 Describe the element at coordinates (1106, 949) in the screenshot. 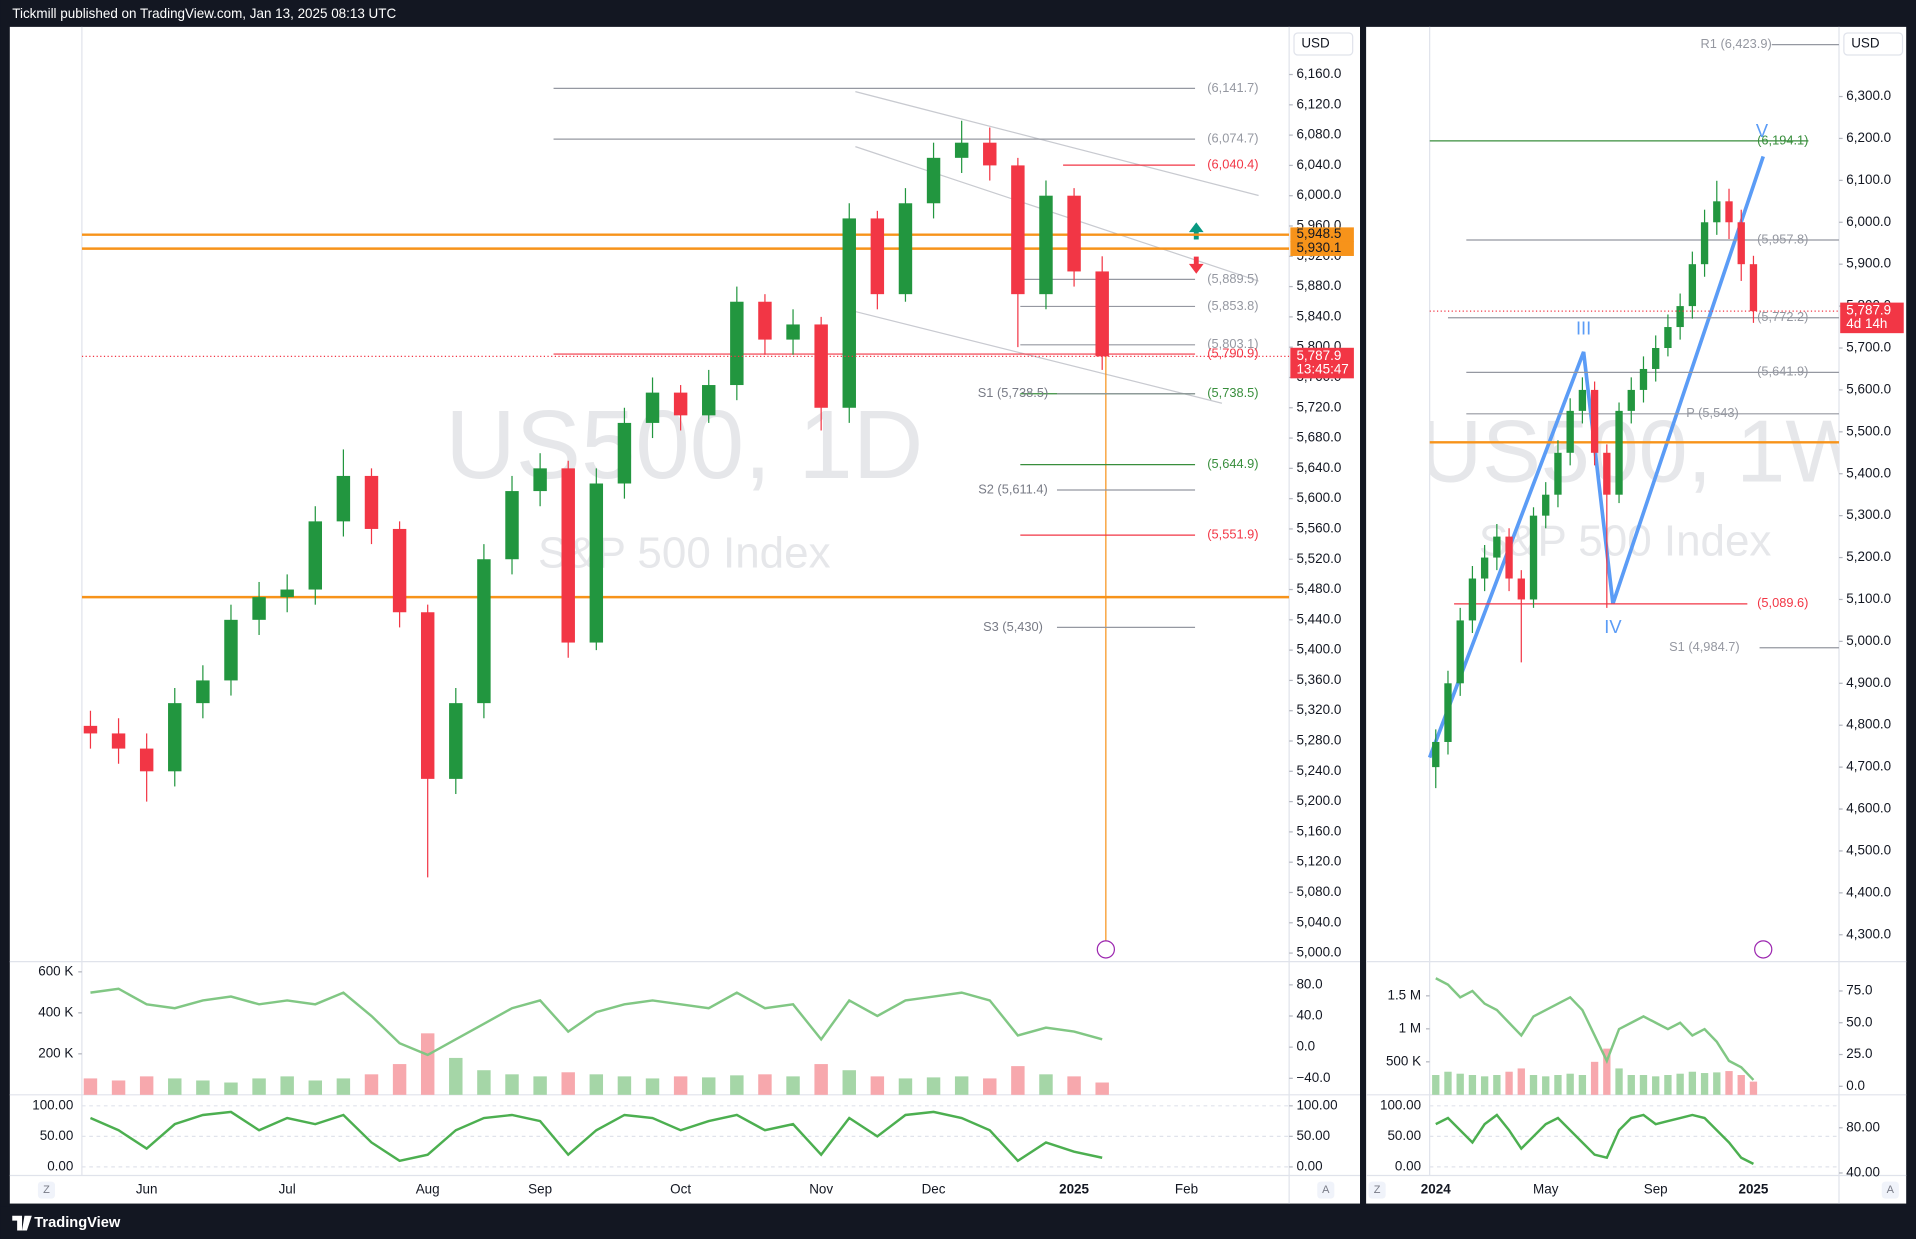

I see `event-icon` at that location.